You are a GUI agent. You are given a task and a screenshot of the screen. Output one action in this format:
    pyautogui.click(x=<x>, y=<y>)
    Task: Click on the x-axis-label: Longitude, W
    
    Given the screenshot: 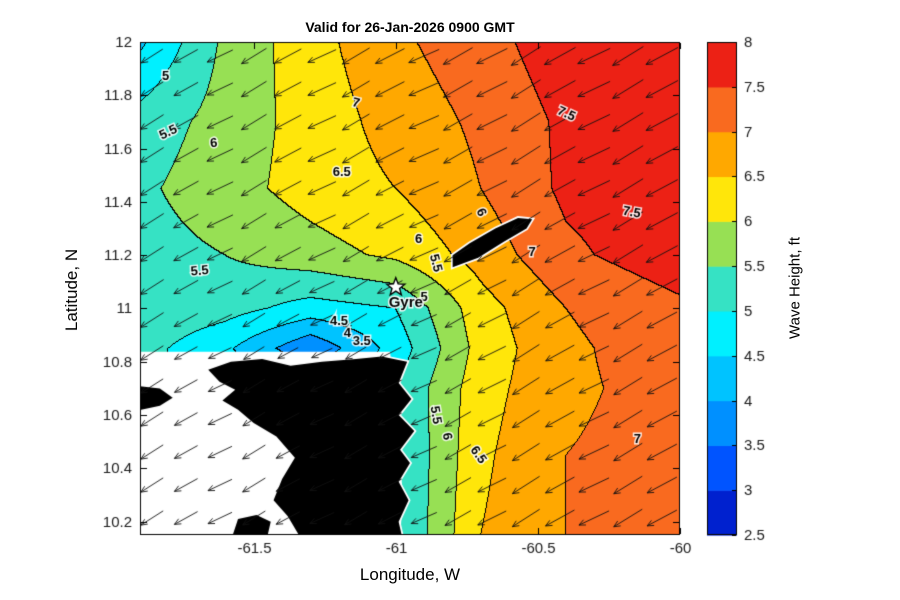 What is the action you would take?
    pyautogui.click(x=410, y=574)
    